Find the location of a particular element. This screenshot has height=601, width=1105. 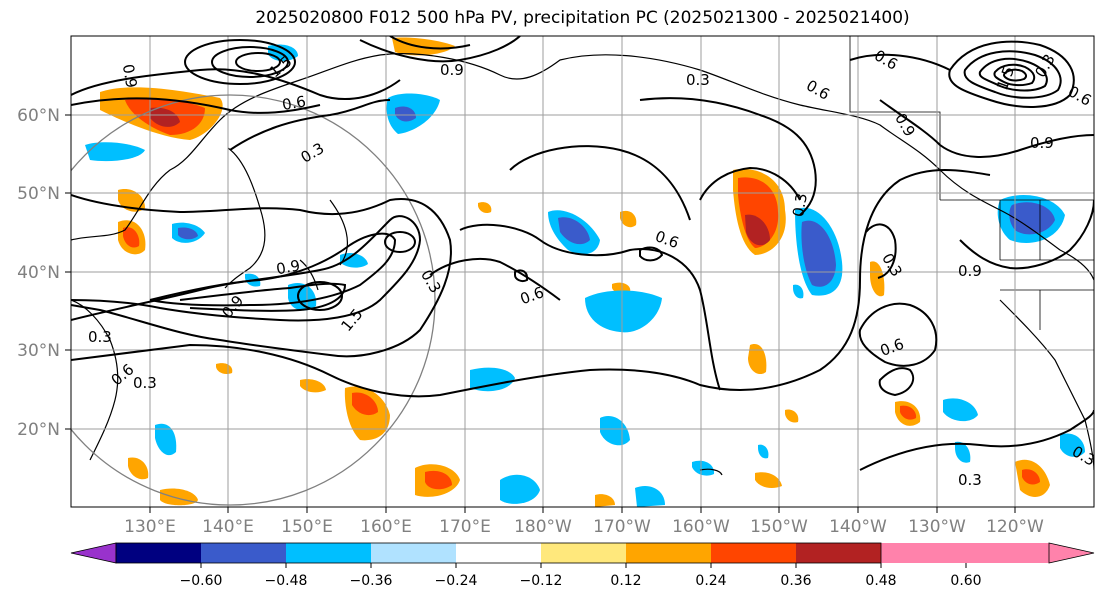

lat-tick-label: 60°N is located at coordinates (38, 116).